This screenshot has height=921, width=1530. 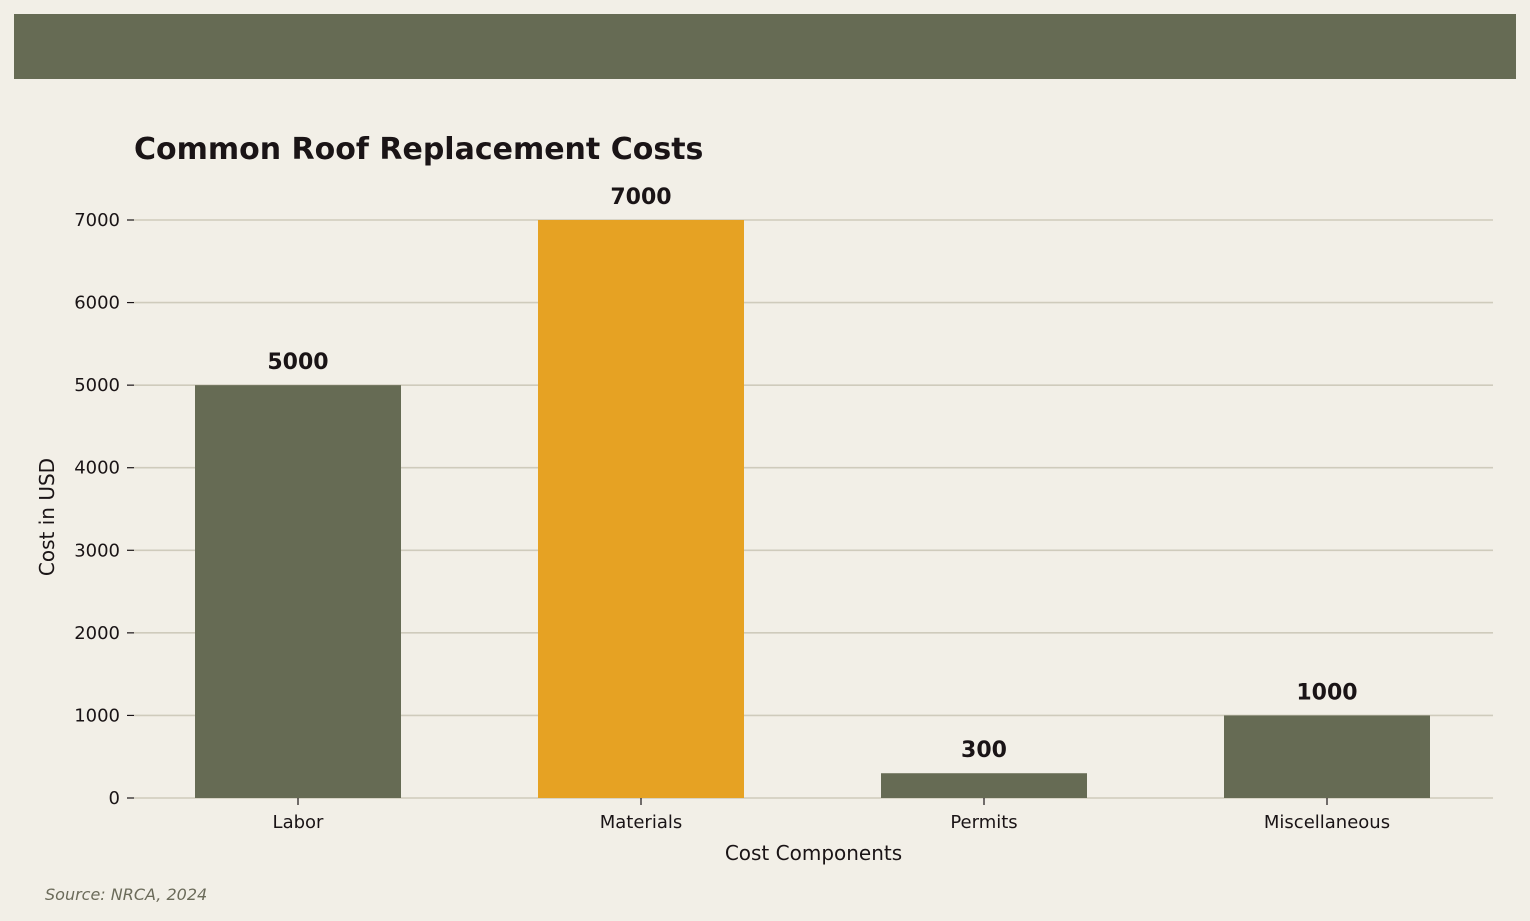 What do you see at coordinates (97, 220) in the screenshot?
I see `y-tick-label: 7000` at bounding box center [97, 220].